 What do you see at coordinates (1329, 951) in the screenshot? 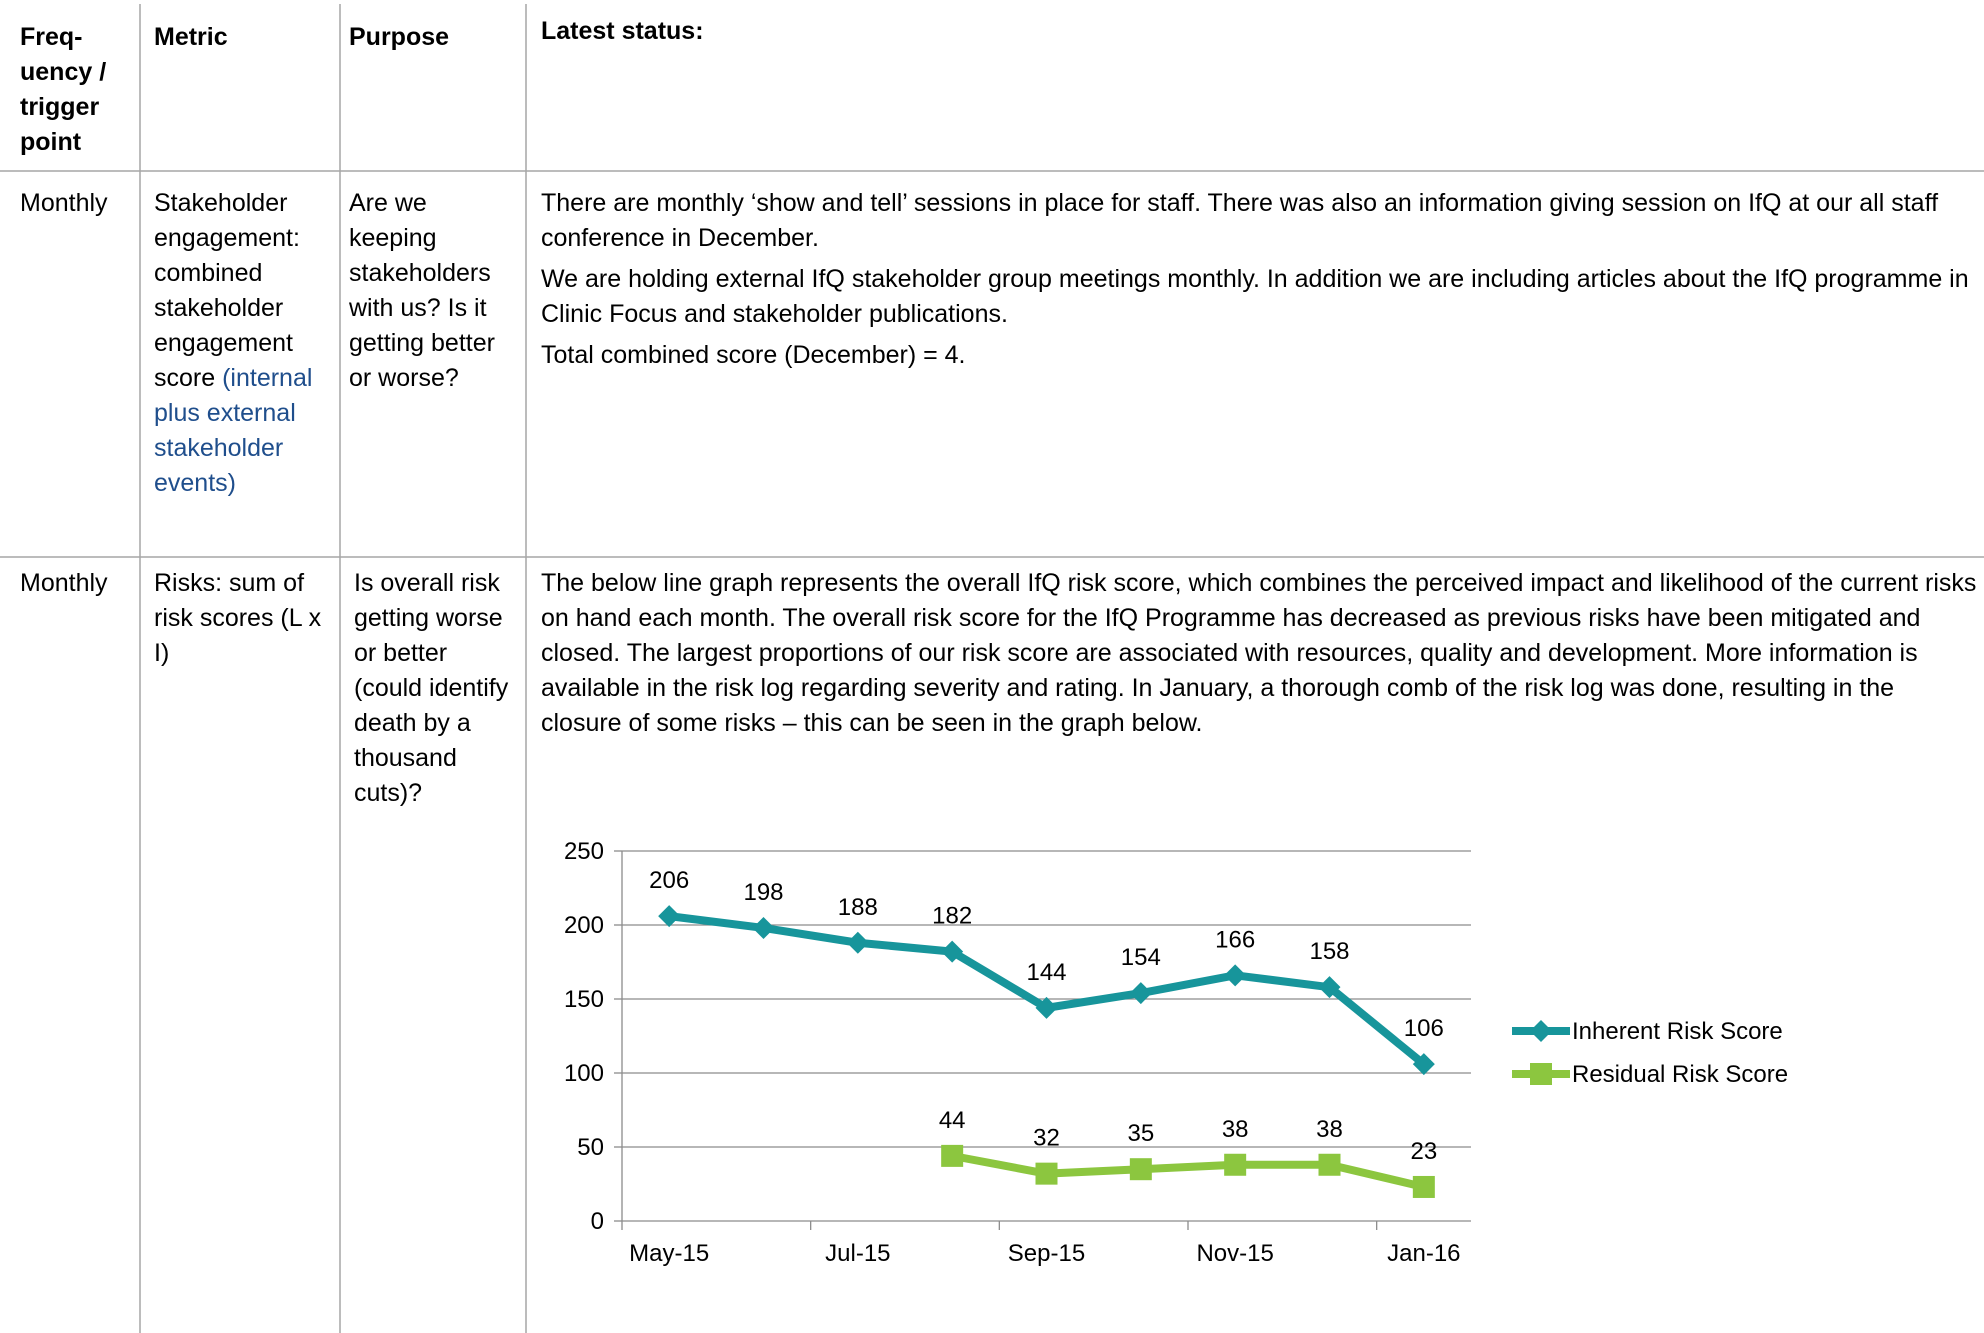
I see `data-label: 158` at bounding box center [1329, 951].